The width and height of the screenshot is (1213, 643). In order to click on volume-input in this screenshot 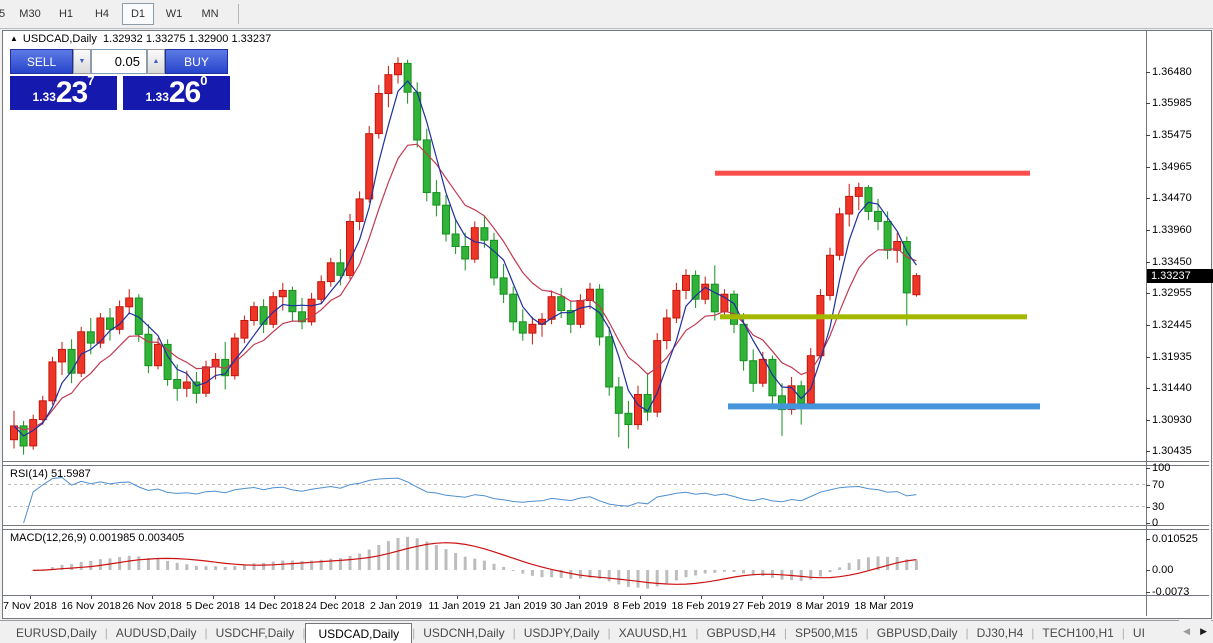, I will do `click(119, 61)`.